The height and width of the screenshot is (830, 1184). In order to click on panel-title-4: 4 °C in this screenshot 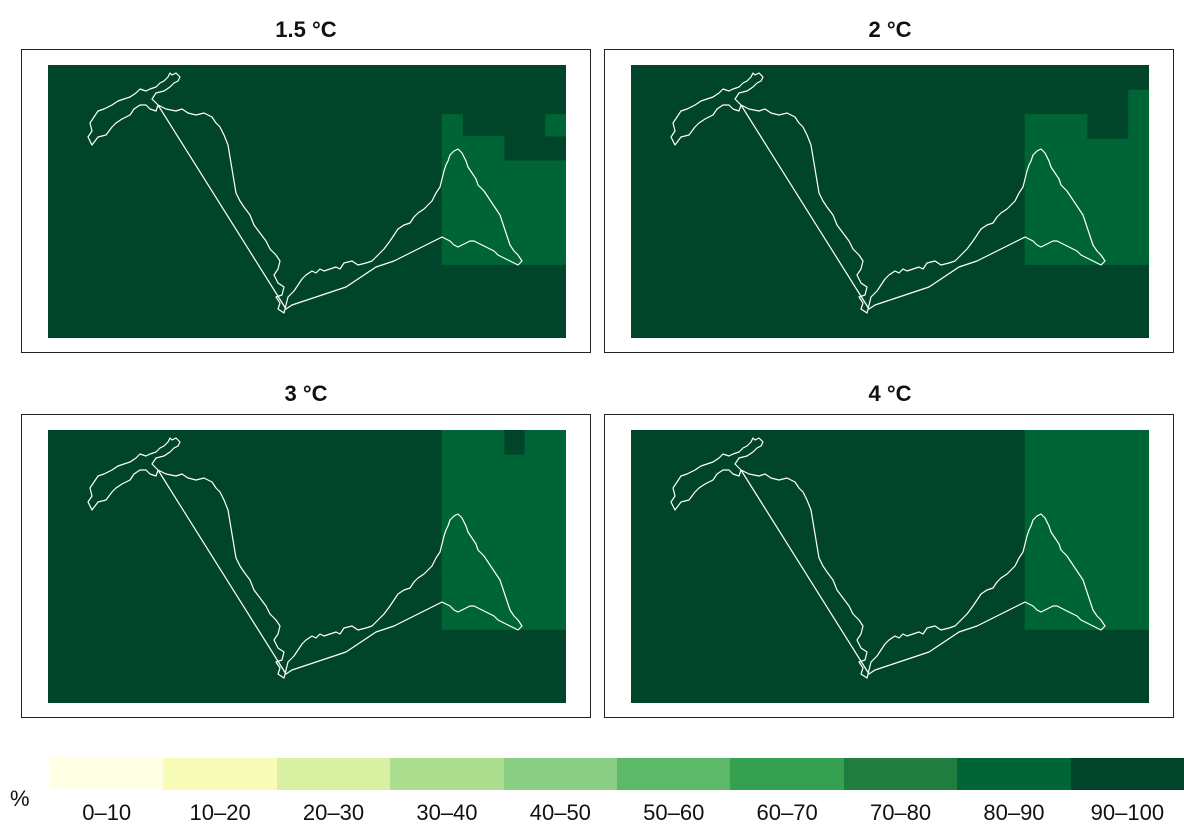, I will do `click(890, 393)`.